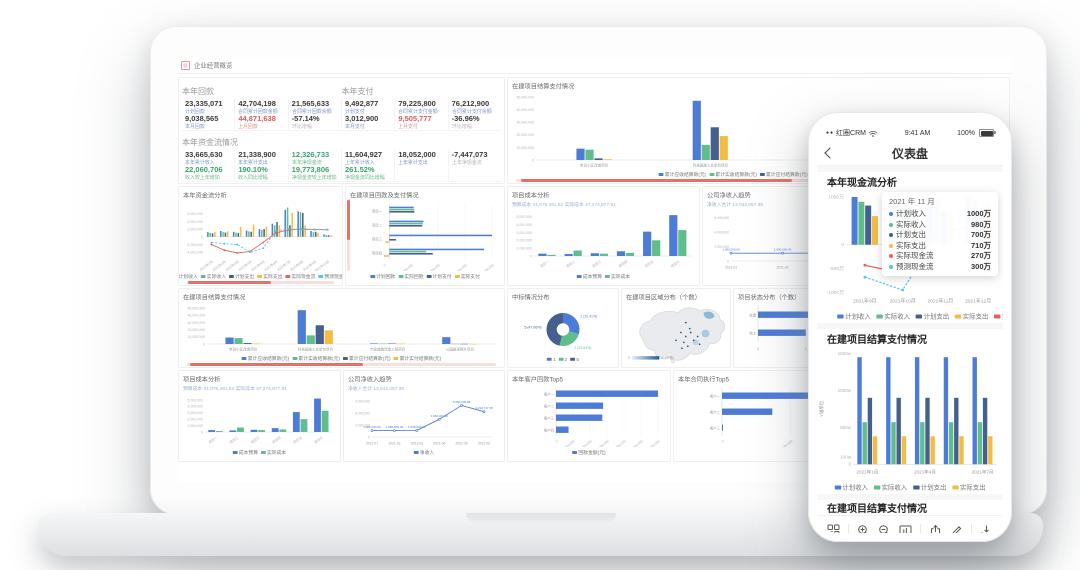 The width and height of the screenshot is (1080, 570). Describe the element at coordinates (466, 162) in the screenshot. I see `kpi-label-link: 上年净现金流` at that location.